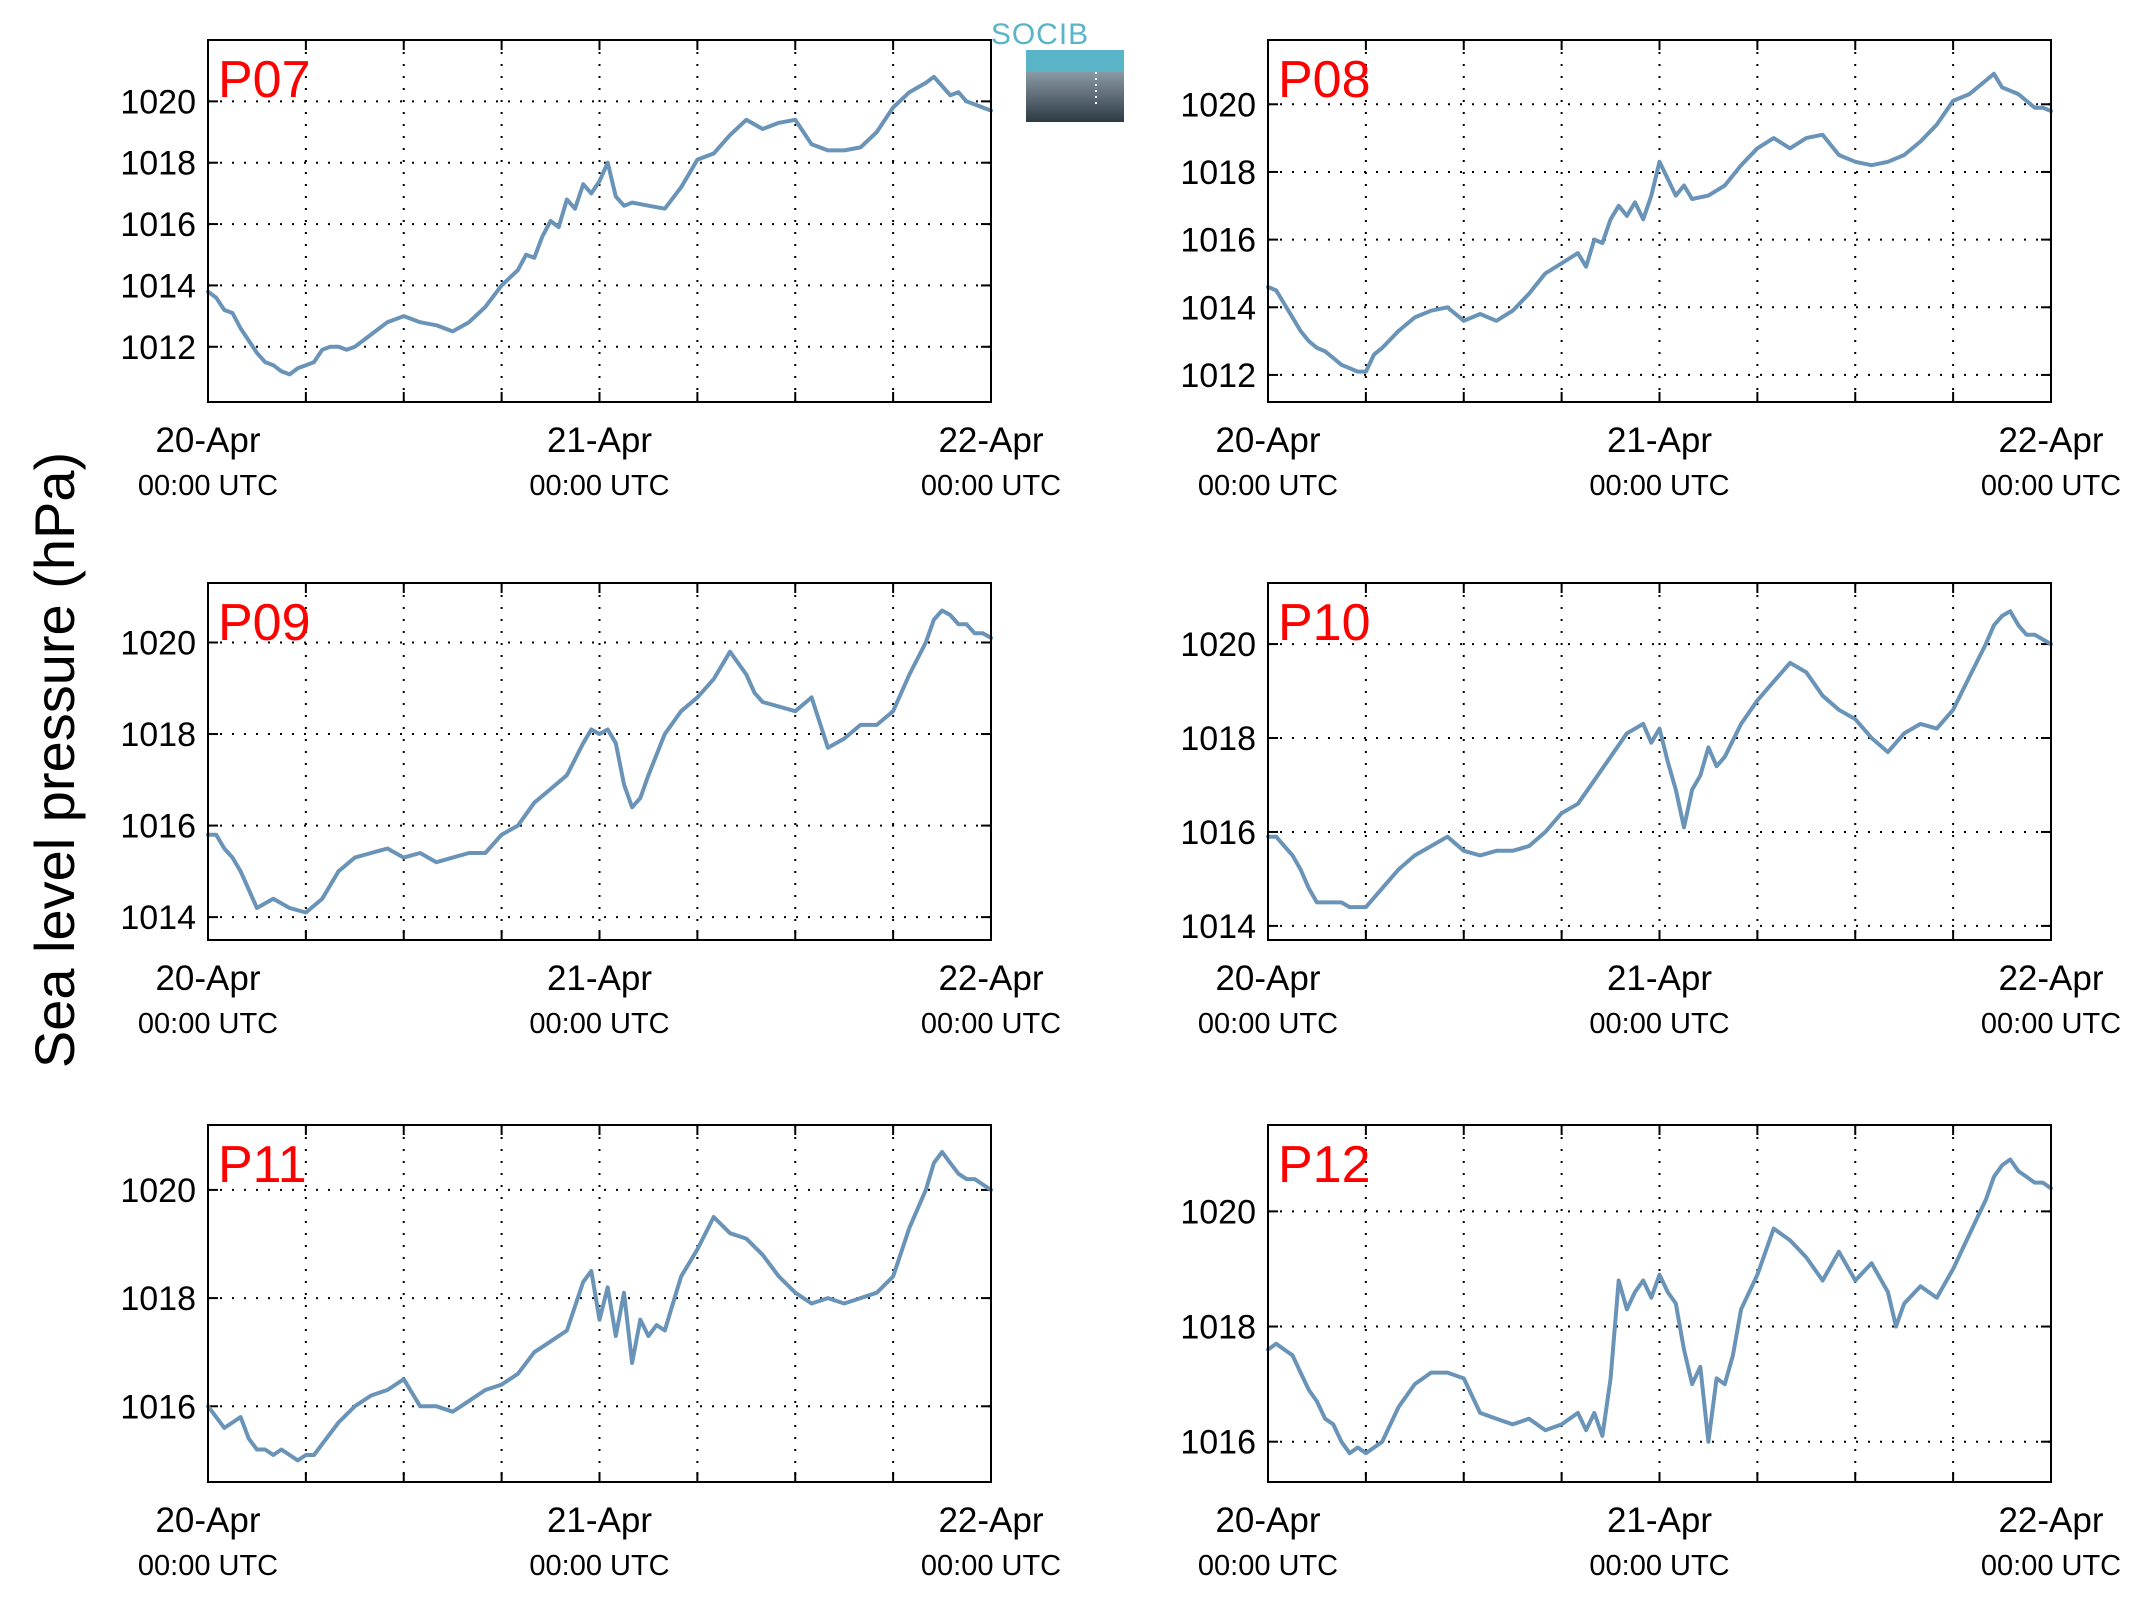 This screenshot has height=1608, width=2138. I want to click on logo-body, so click(1075, 97).